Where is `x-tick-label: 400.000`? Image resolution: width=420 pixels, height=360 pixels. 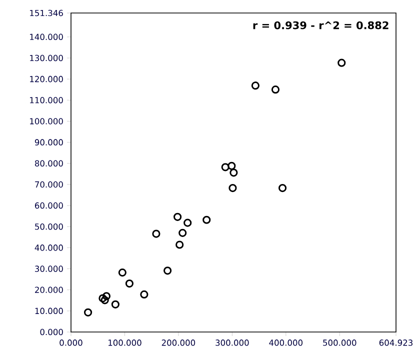 x-tick-label: 400.000 is located at coordinates (285, 343).